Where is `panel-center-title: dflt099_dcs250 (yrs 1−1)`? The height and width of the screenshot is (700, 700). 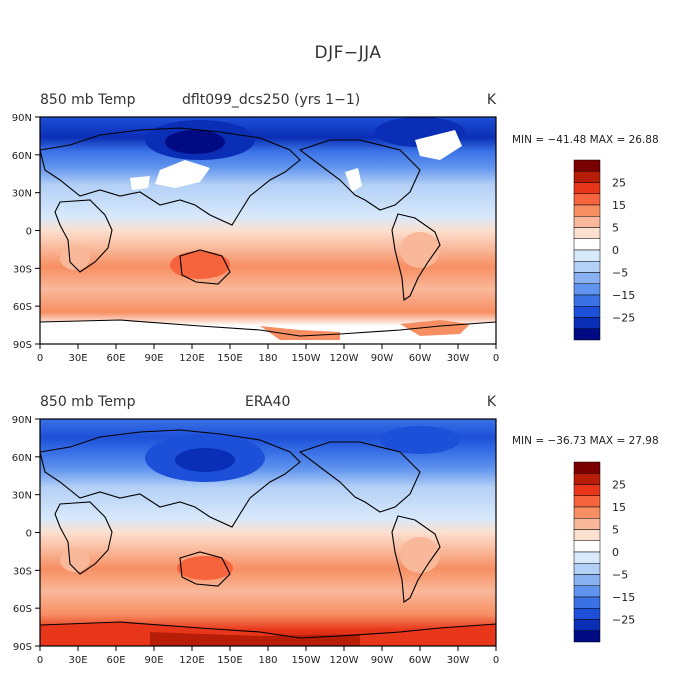
panel-center-title: dflt099_dcs250 (yrs 1−1) is located at coordinates (271, 100).